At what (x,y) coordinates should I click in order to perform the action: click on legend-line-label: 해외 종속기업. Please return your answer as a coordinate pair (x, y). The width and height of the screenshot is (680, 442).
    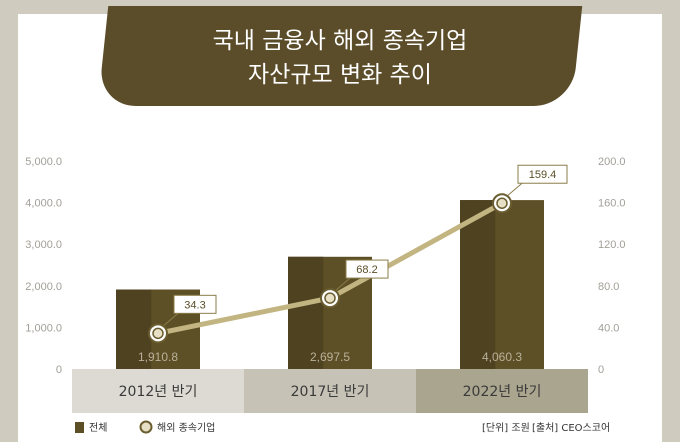
    Looking at the image, I should click on (186, 427).